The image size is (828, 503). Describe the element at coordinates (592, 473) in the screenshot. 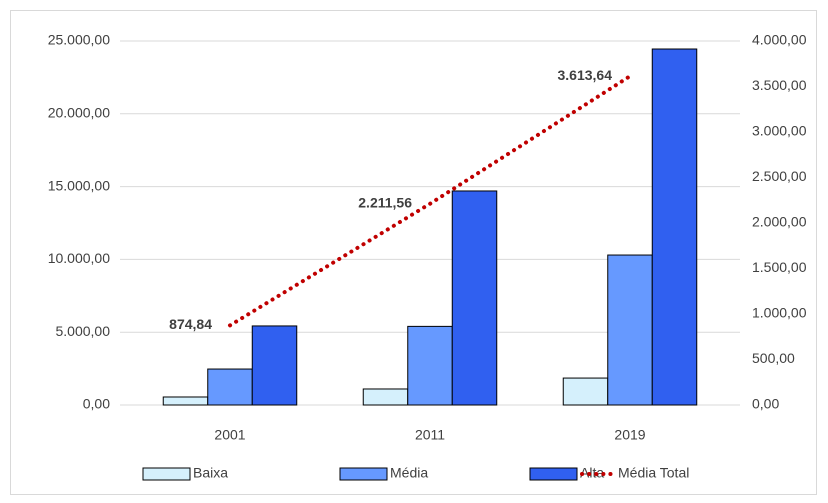

I see `legend-label: Alta` at that location.